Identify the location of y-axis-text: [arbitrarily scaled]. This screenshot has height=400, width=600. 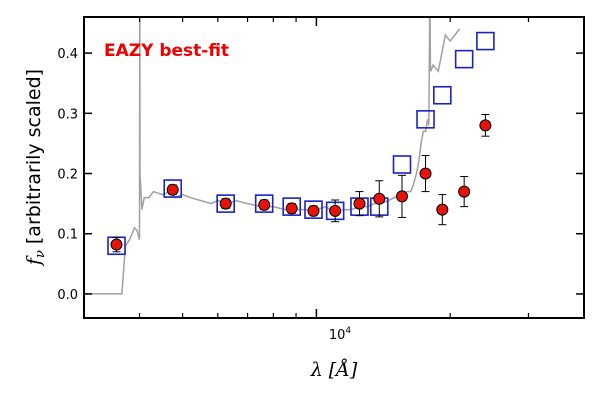
(34, 159).